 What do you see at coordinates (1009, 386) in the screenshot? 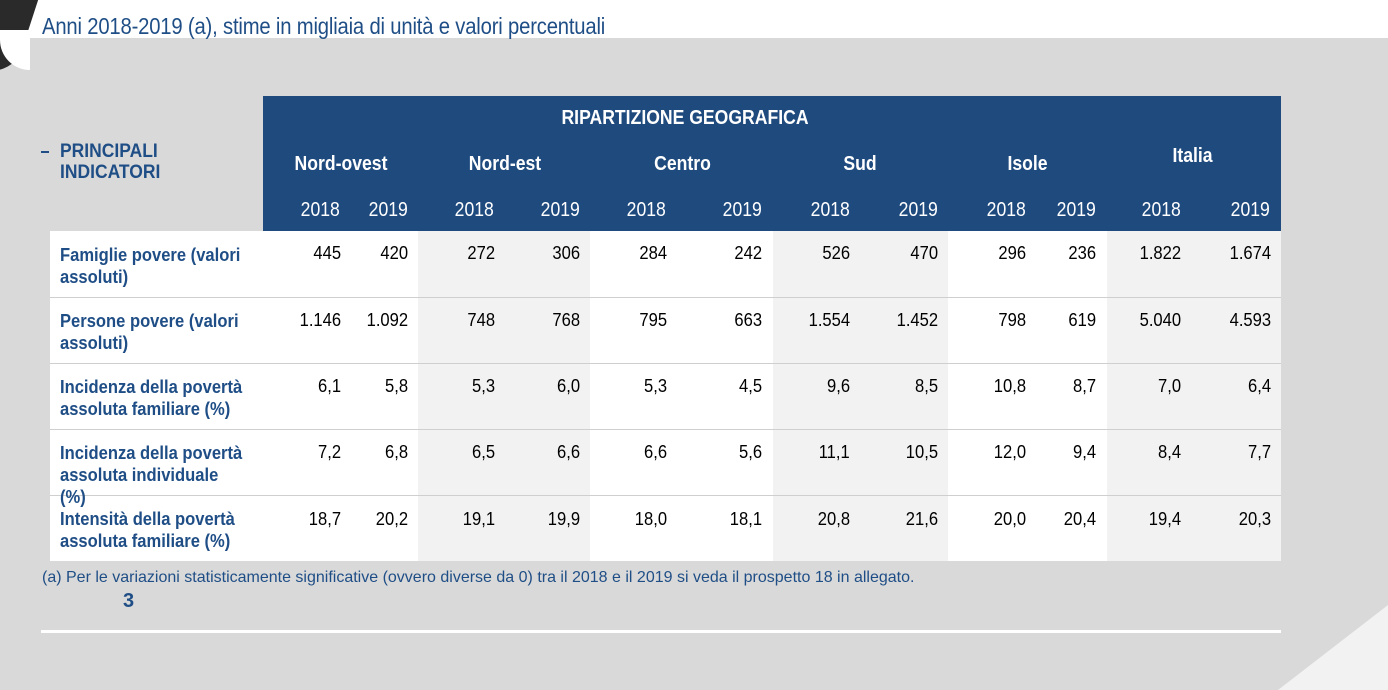
I see `table-cell: 10,8` at bounding box center [1009, 386].